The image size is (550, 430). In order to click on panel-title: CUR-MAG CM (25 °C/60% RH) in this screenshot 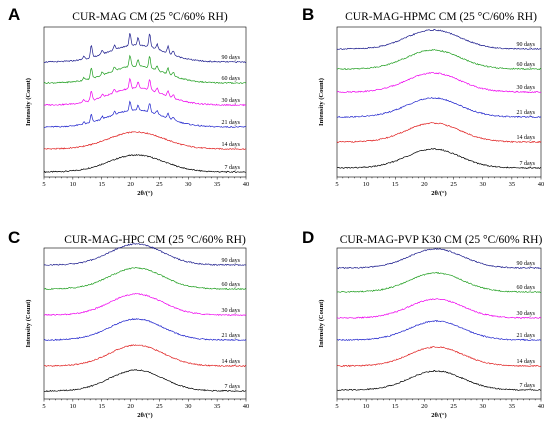, I will do `click(150, 17)`.